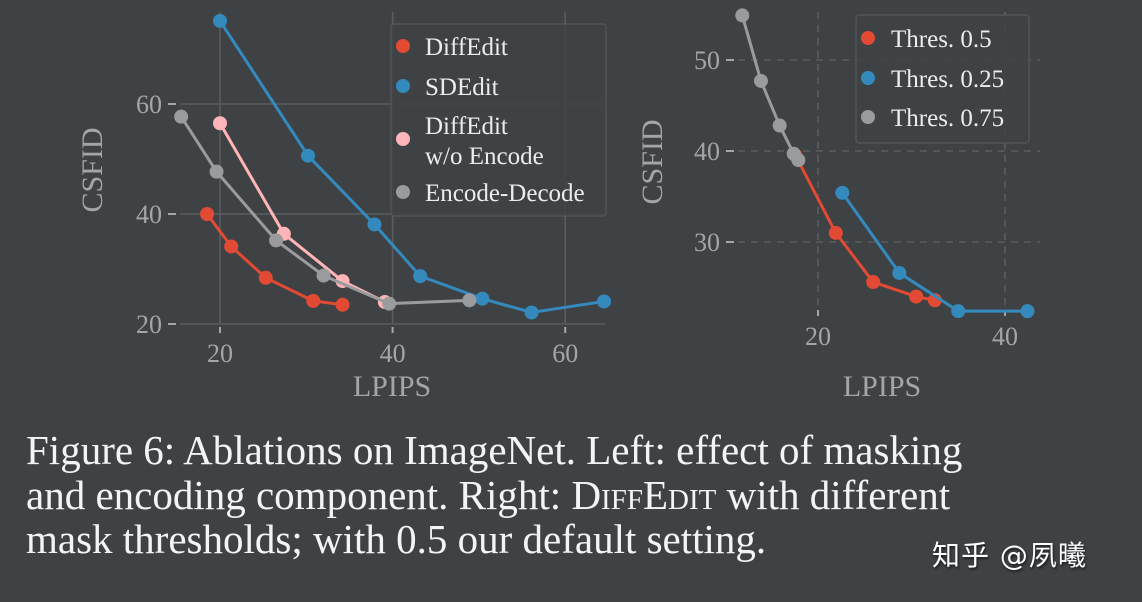 The height and width of the screenshot is (602, 1142). I want to click on y-tick-label: 20, so click(149, 324).